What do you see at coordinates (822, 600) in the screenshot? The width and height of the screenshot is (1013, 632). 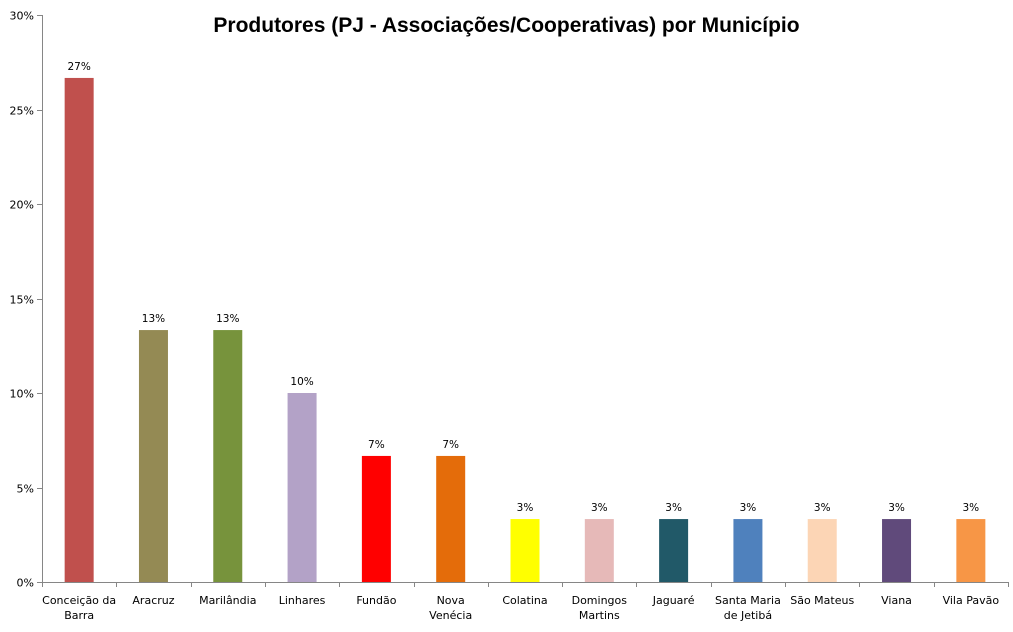 I see `category-label: São Mateus` at bounding box center [822, 600].